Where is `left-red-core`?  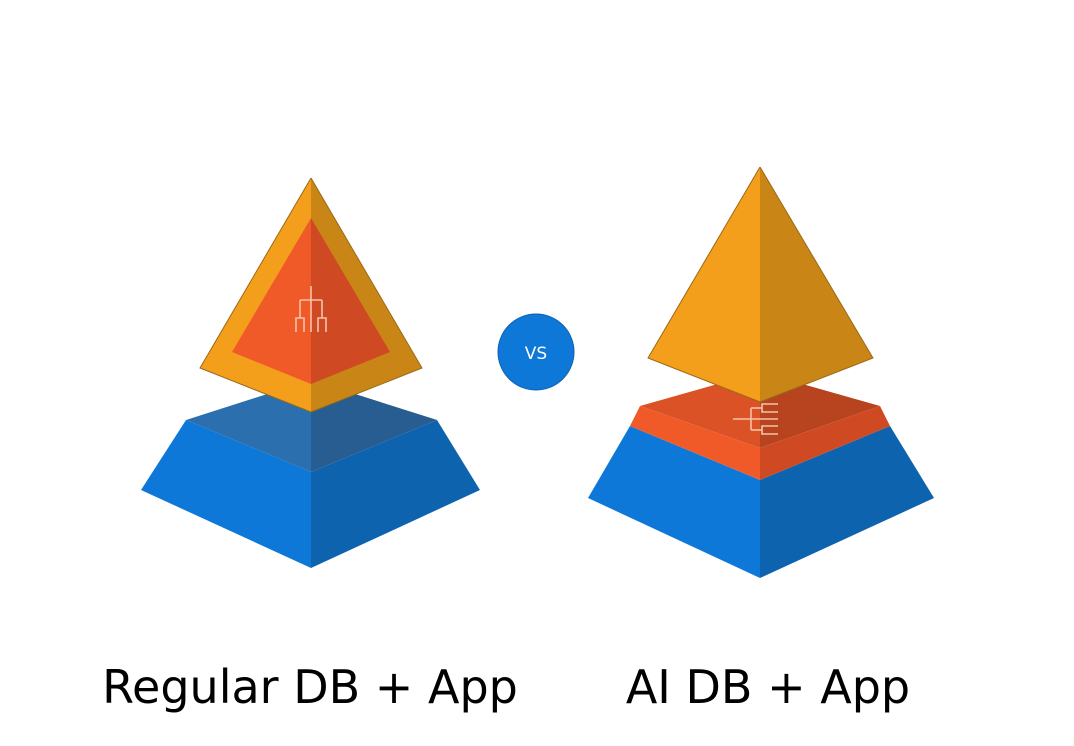 left-red-core is located at coordinates (311, 301).